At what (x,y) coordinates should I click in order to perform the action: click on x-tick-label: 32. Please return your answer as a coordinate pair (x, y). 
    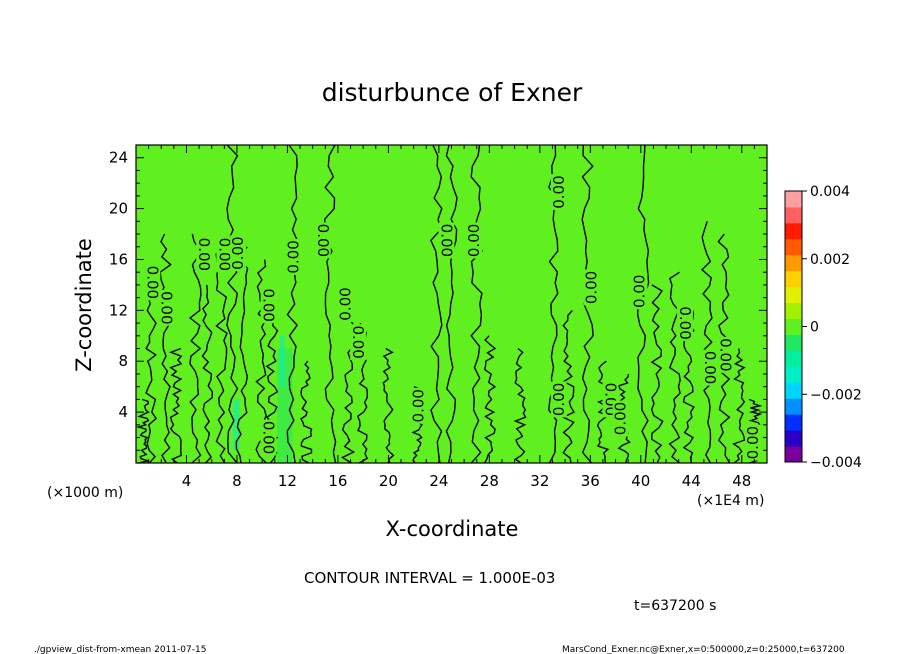
    Looking at the image, I should click on (539, 481).